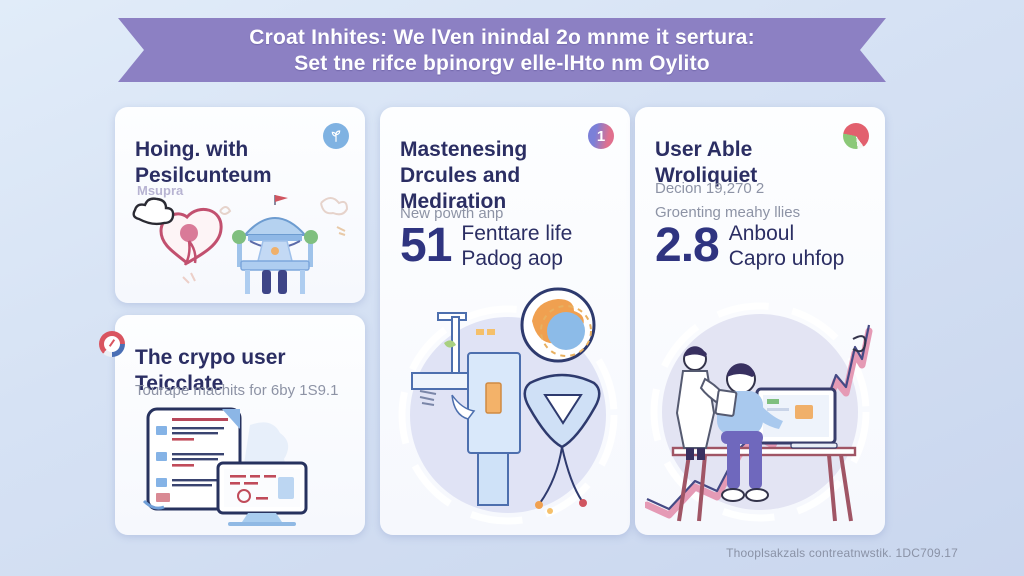 The width and height of the screenshot is (1024, 576). I want to click on medical-machine-illustration, so click(508, 406).